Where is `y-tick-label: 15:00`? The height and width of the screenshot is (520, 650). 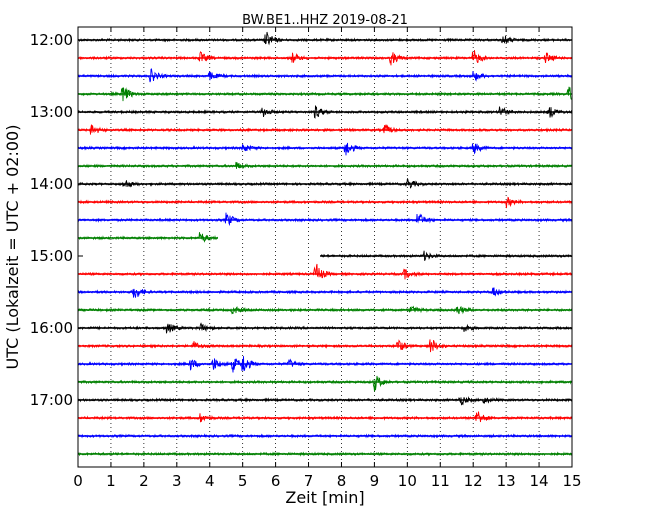 y-tick-label: 15:00 is located at coordinates (51, 256).